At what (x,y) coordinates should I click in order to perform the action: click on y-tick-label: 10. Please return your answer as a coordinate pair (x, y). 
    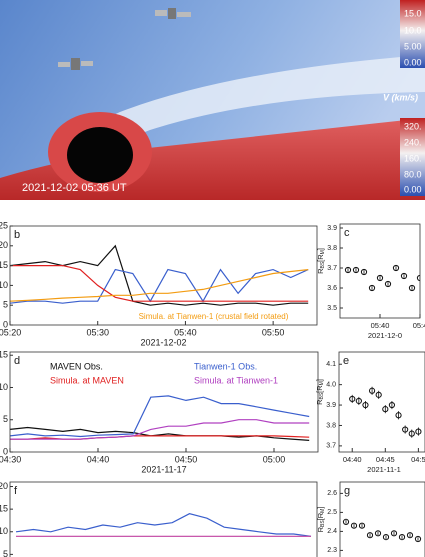
    Looking at the image, I should click on (4, 387).